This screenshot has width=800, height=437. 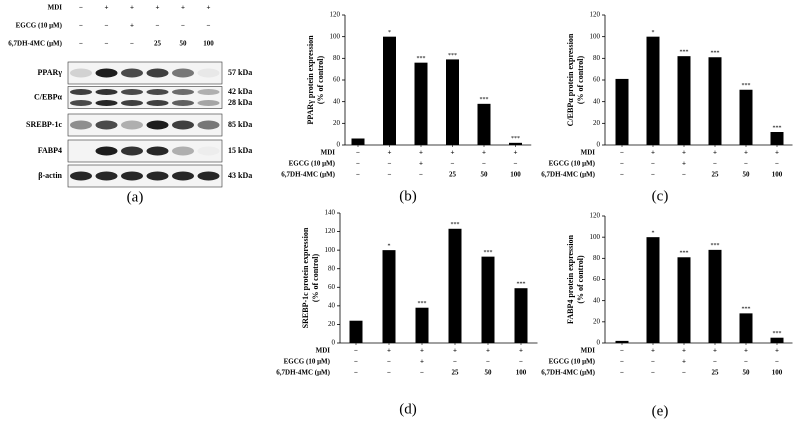 What do you see at coordinates (335, 15) in the screenshot?
I see `y-tick-label: 120` at bounding box center [335, 15].